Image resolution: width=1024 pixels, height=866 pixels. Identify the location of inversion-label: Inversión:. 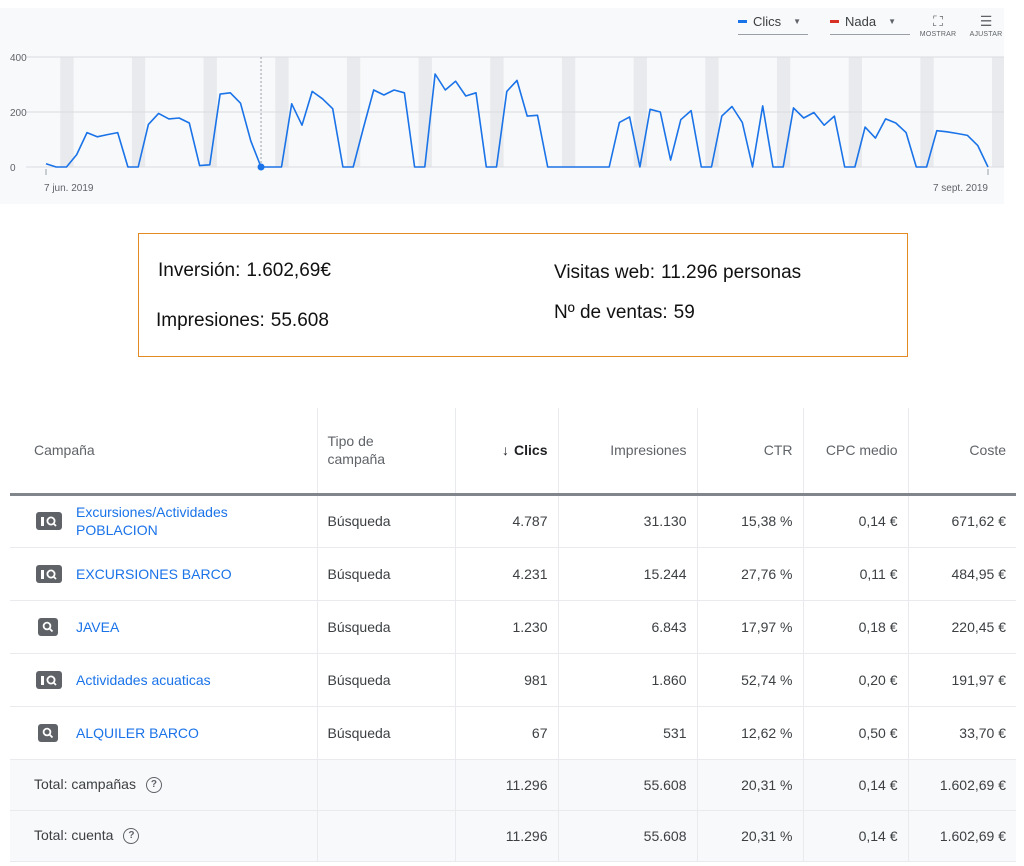
(199, 270).